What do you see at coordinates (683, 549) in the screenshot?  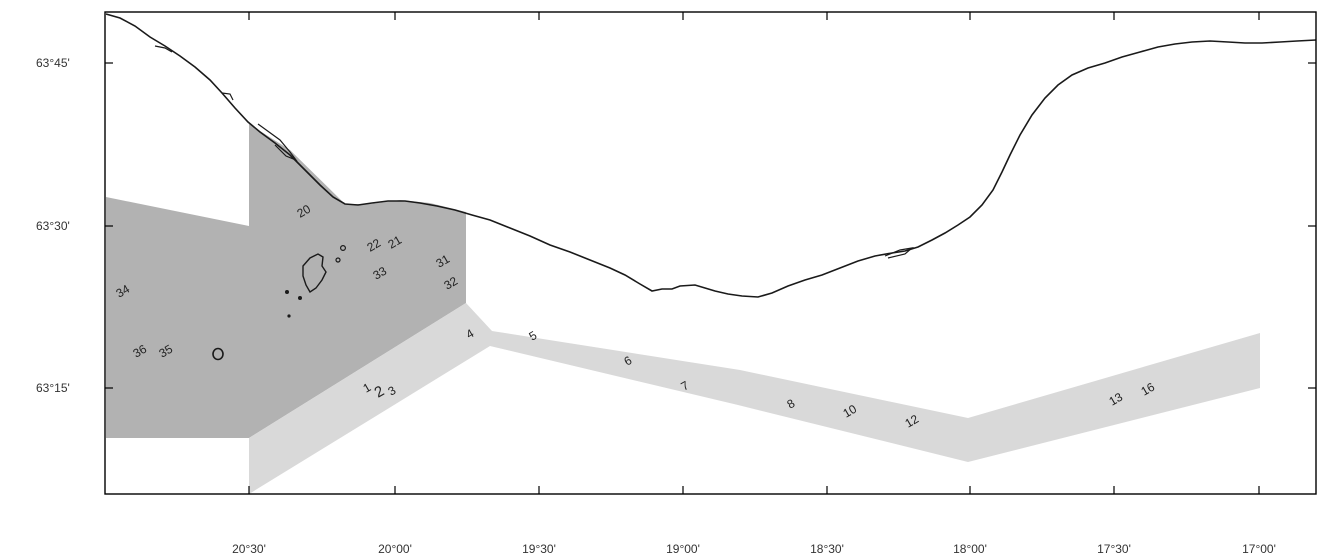 I see `lon-label-19-00: 19°00'` at bounding box center [683, 549].